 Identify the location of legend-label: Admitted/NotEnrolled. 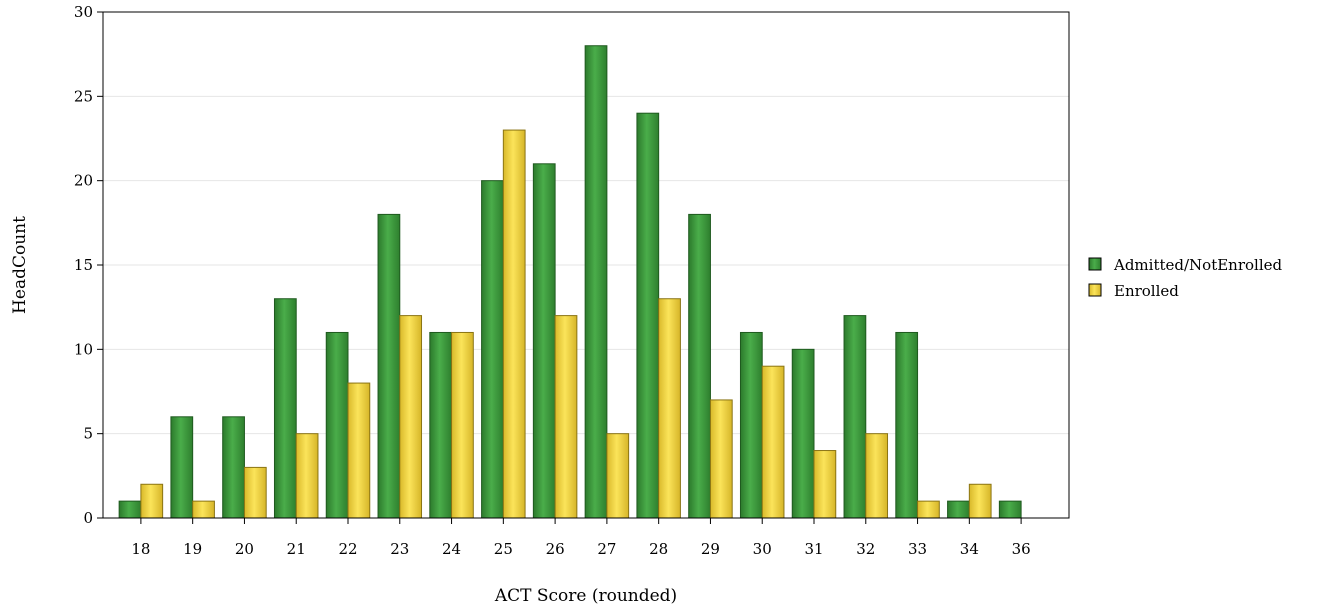
(1198, 265).